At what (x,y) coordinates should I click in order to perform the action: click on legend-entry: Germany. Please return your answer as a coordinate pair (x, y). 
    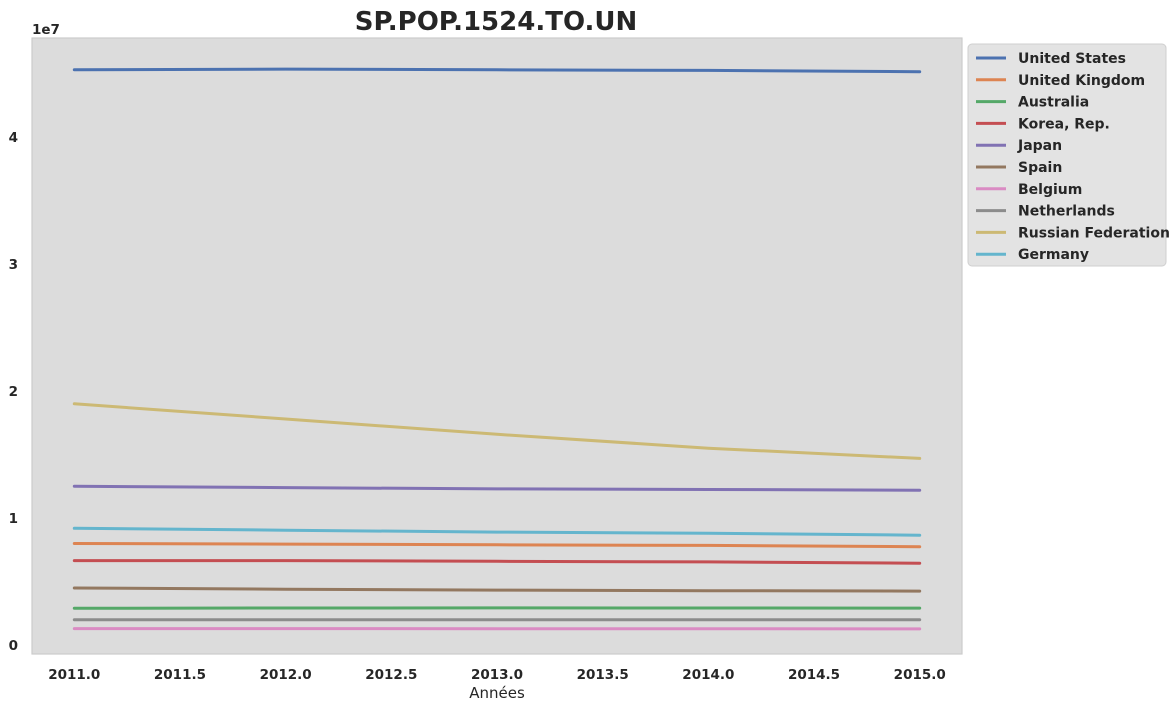
    Looking at the image, I should click on (1053, 255).